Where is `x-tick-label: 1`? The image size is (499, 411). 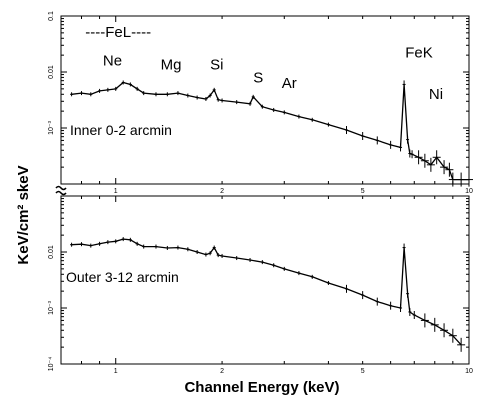 x-tick-label: 1 is located at coordinates (116, 191).